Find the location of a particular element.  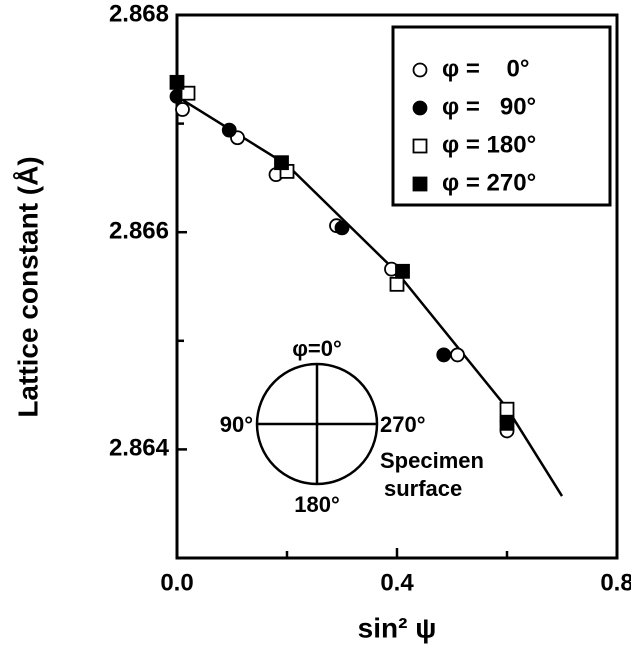

inset-label: 180° is located at coordinates (317, 504).